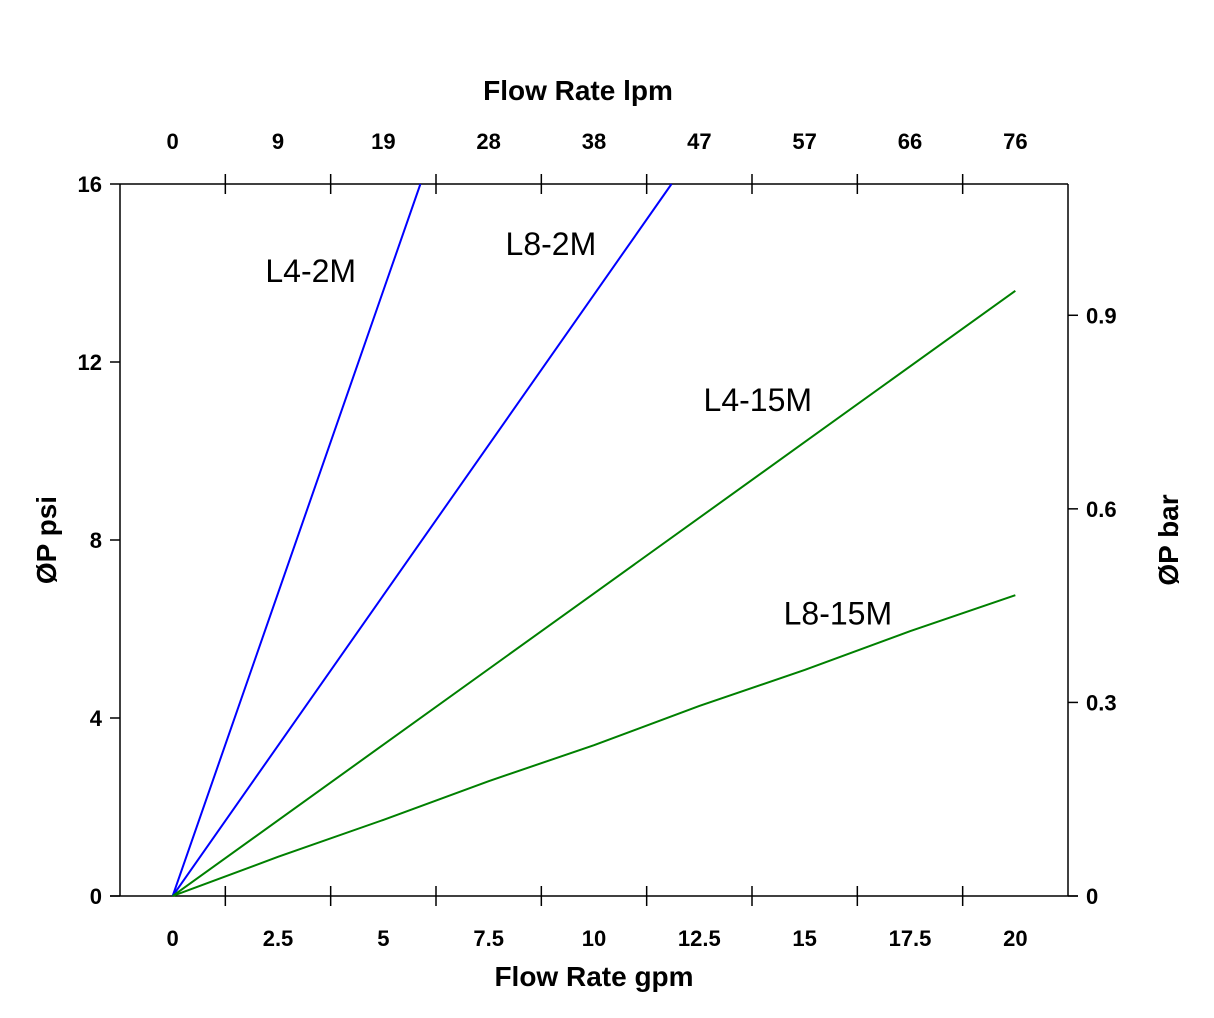 The width and height of the screenshot is (1214, 1018). What do you see at coordinates (383, 938) in the screenshot?
I see `x-tick-label: 5` at bounding box center [383, 938].